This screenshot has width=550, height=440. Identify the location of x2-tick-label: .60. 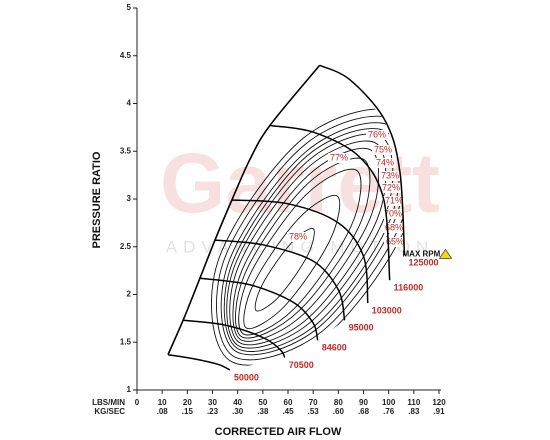
(339, 411).